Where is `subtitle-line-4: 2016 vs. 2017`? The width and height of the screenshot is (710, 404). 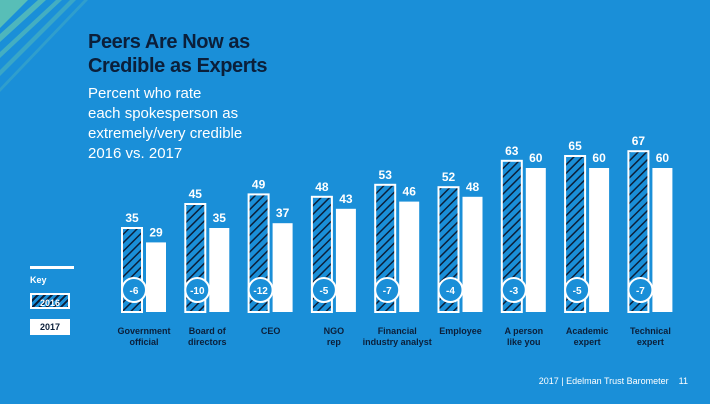
subtitle-line-4: 2016 vs. 2017 is located at coordinates (135, 153).